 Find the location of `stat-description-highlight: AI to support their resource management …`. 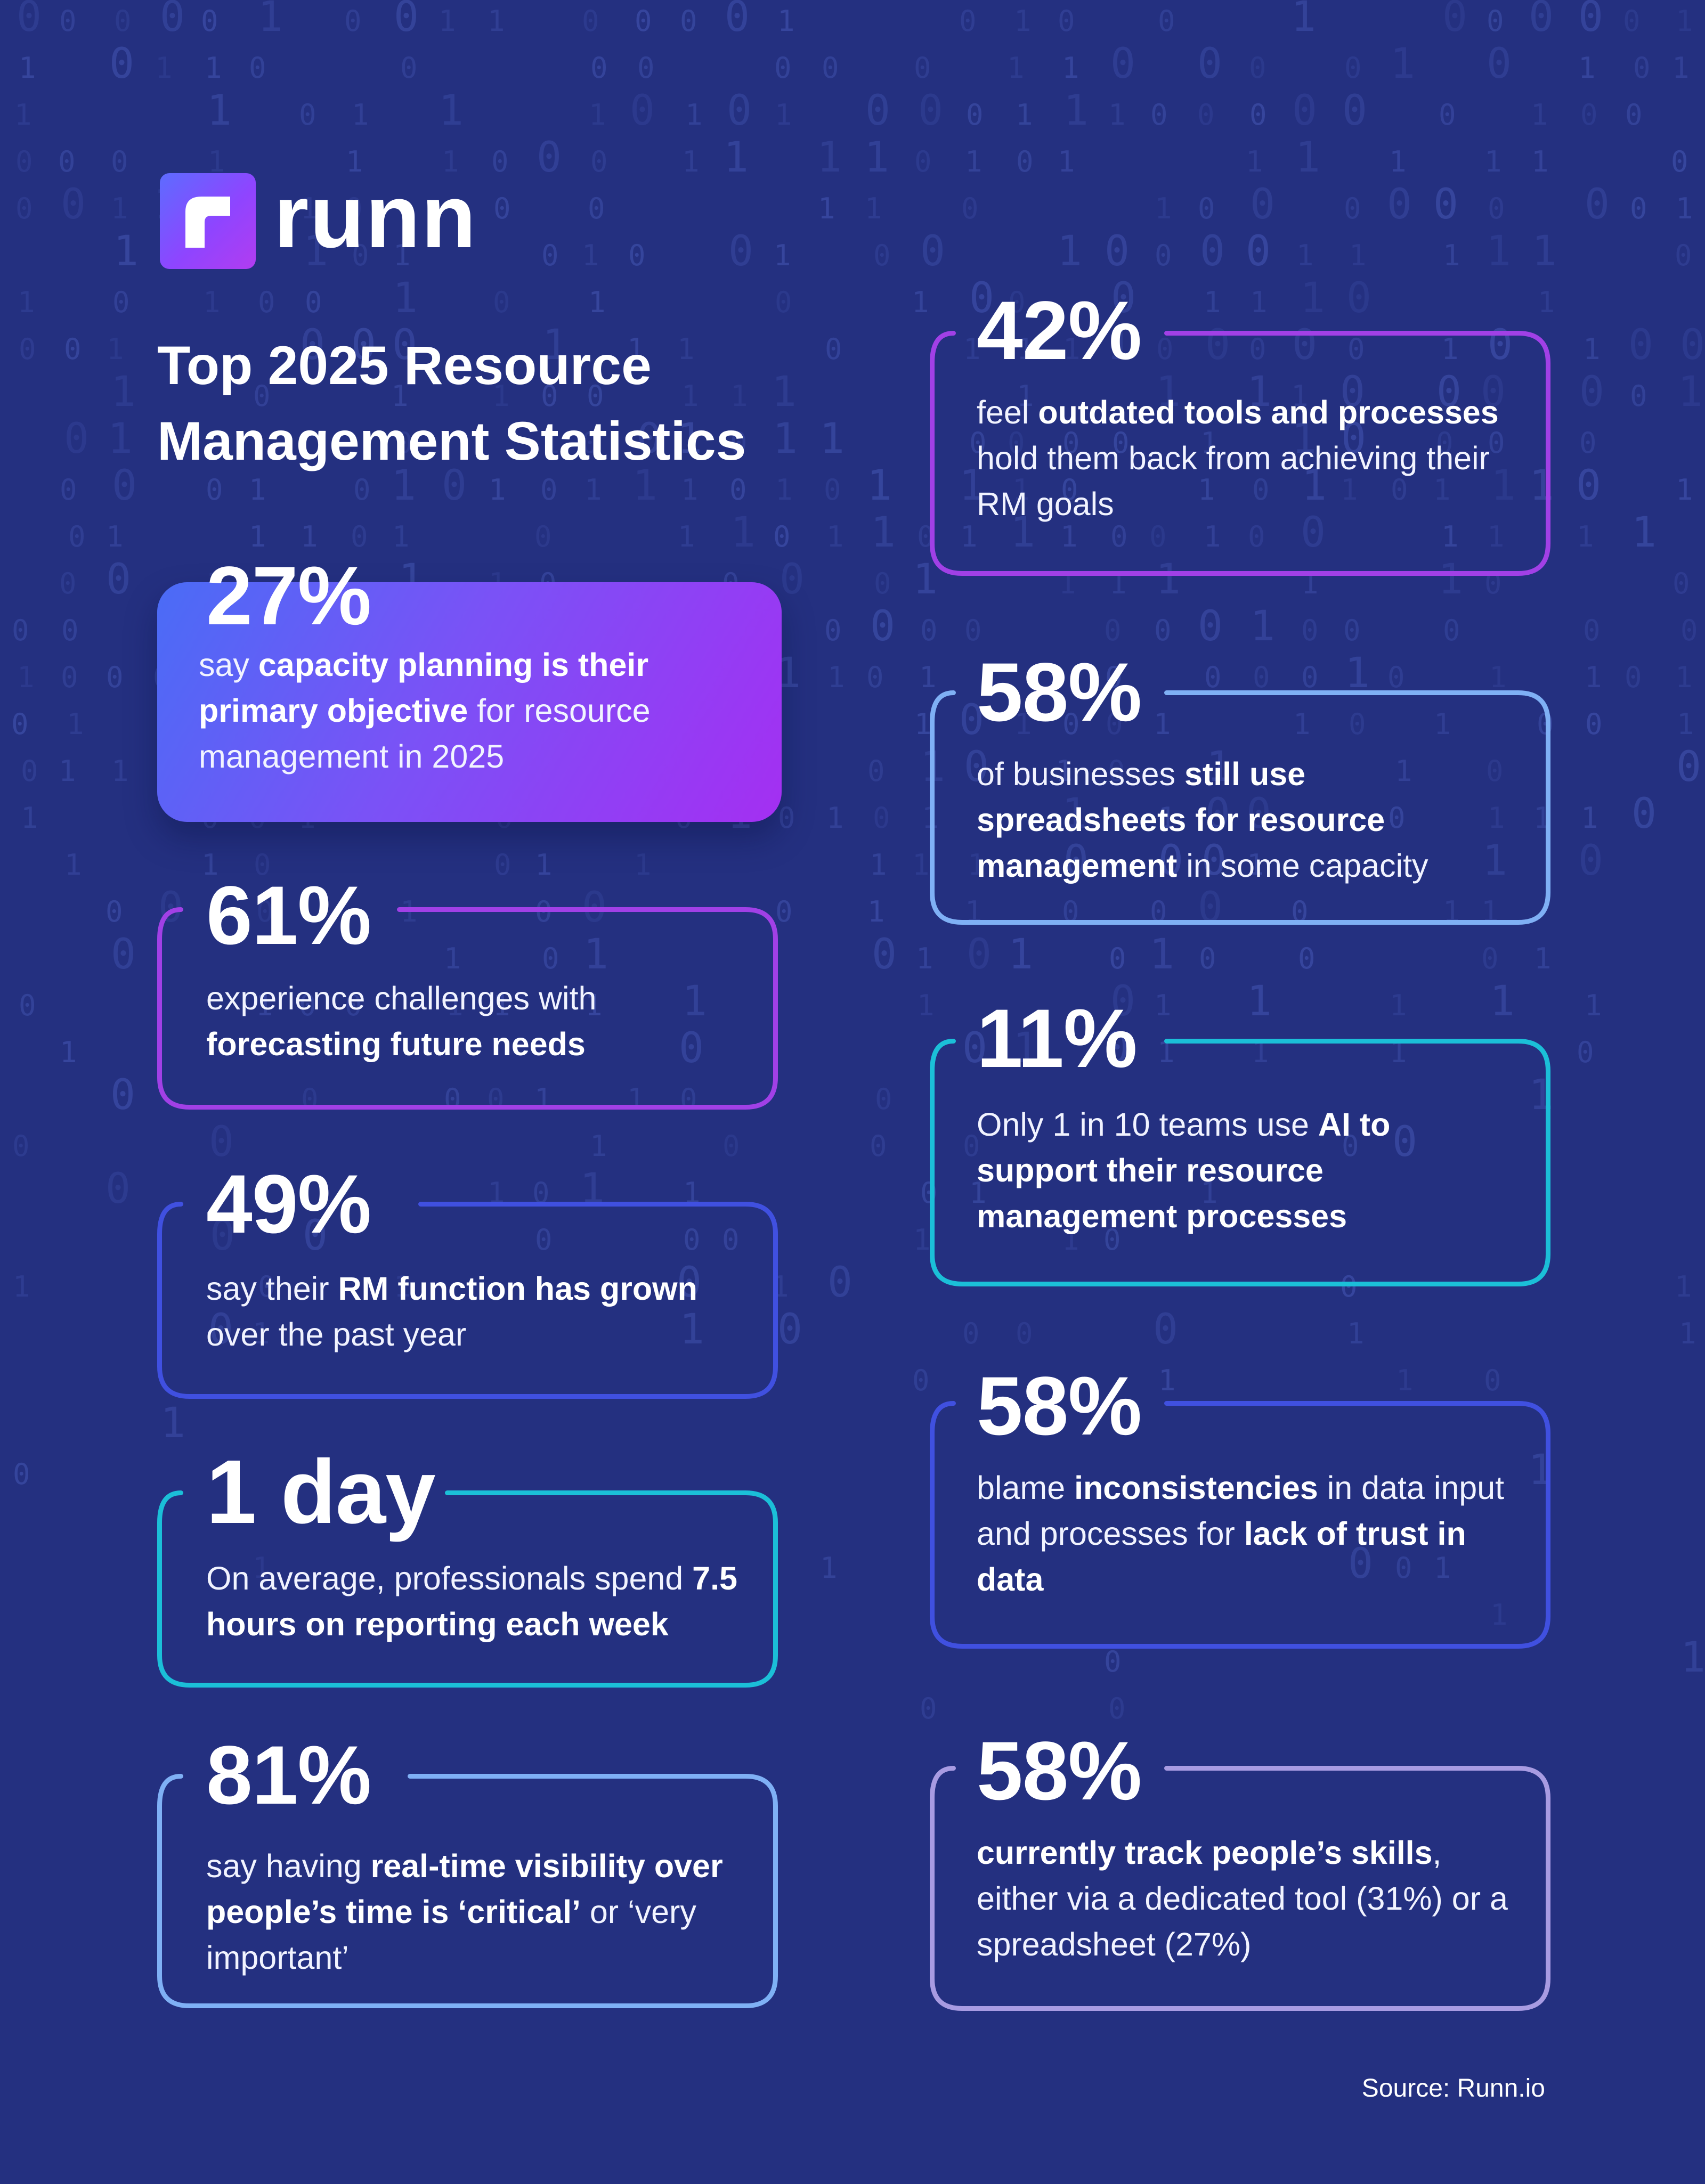

stat-description-highlight: AI to support their resource management … is located at coordinates (1184, 1170).